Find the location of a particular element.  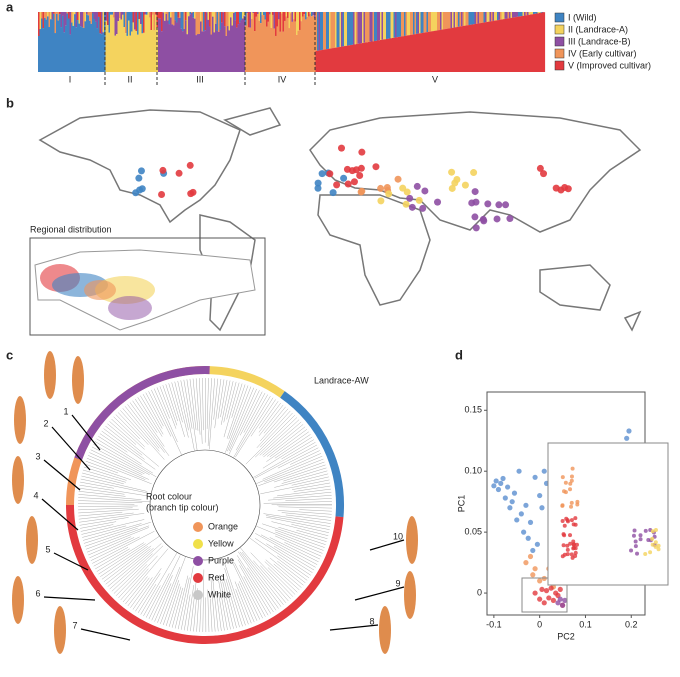

y-tick-label: 0.10 is located at coordinates (473, 471).